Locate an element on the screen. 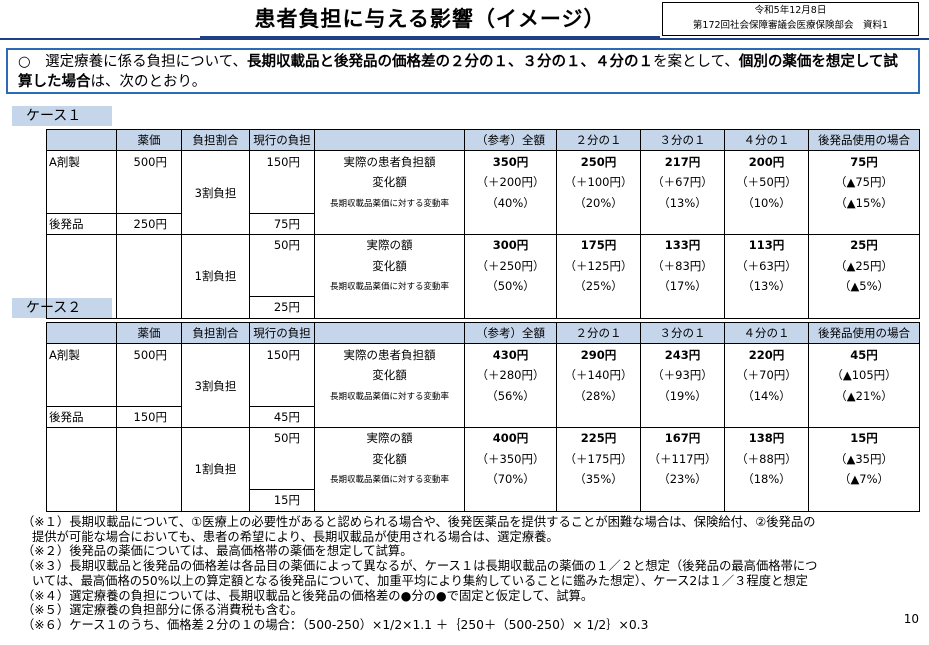 The height and width of the screenshot is (645, 929). value-cell: （＋83円） is located at coordinates (682, 265).